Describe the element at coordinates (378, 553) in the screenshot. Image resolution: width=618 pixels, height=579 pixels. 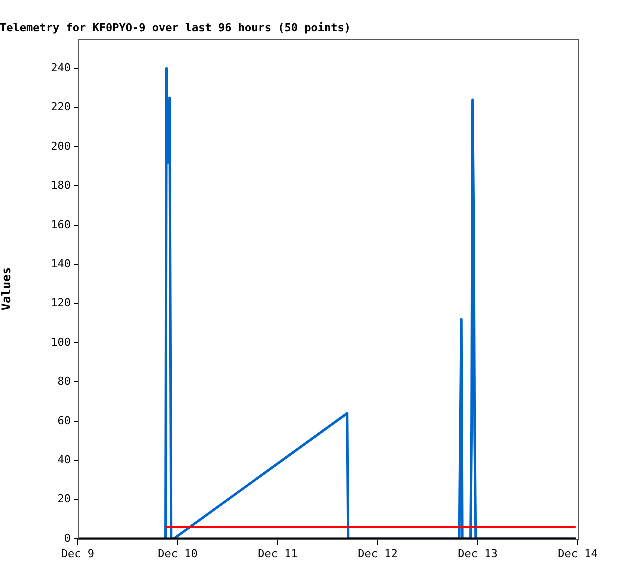
I see `x-tick-label: Dec 12` at that location.